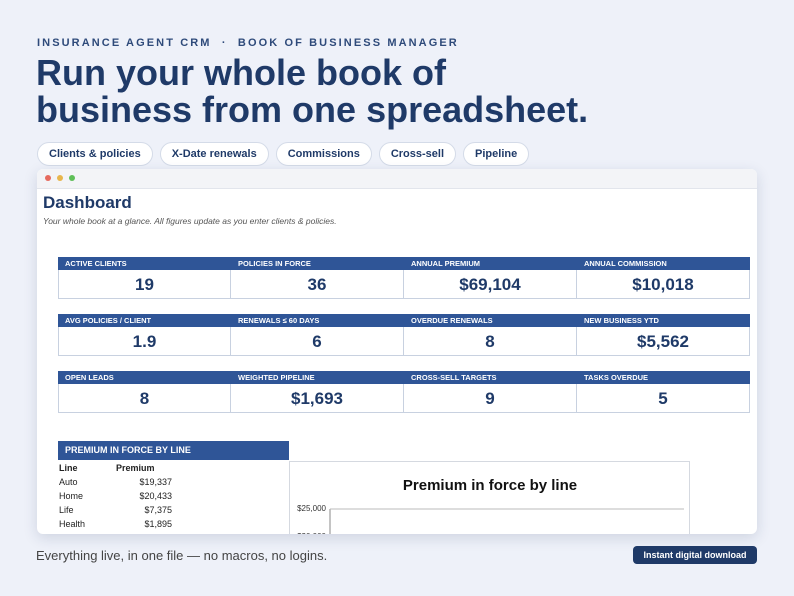  What do you see at coordinates (72, 524) in the screenshot?
I see `line-cell: Health` at bounding box center [72, 524].